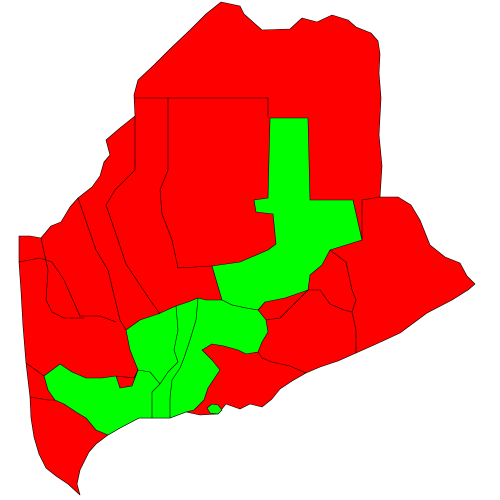 This screenshot has width=500, height=500. Describe the element at coordinates (156, 366) in the screenshot. I see `southwestern-territory-region` at that location.